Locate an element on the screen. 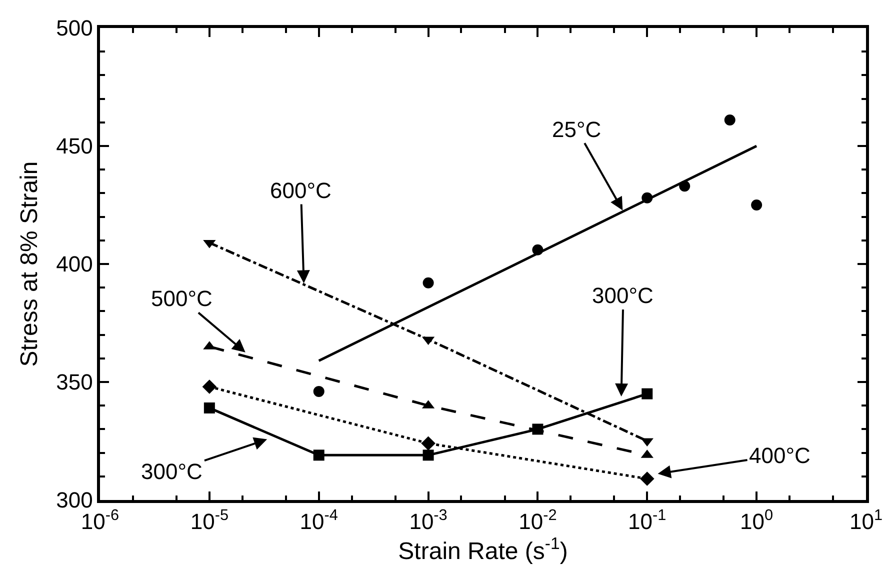  annotation: 400°C is located at coordinates (780, 455).